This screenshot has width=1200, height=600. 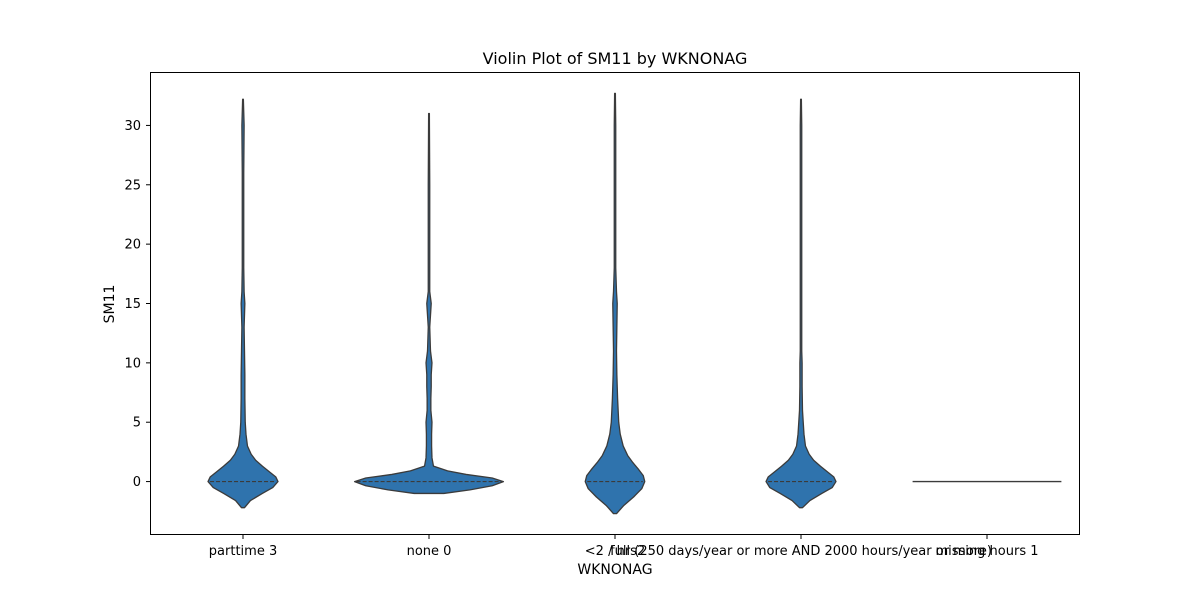 What do you see at coordinates (132, 245) in the screenshot?
I see `y-tick-label: 20` at bounding box center [132, 245].